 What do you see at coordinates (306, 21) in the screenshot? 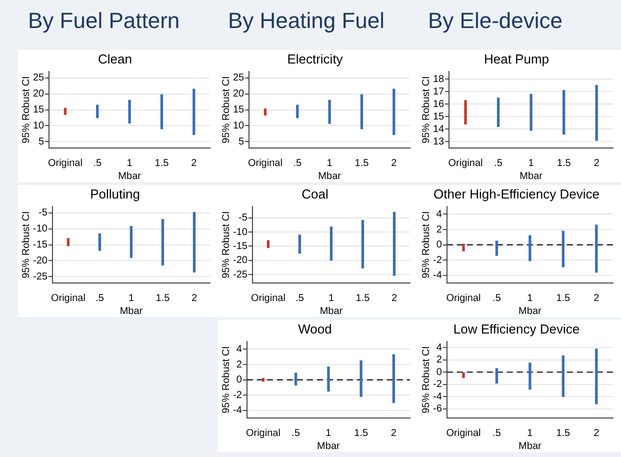
I see `text: By Heating Fuel` at bounding box center [306, 21].